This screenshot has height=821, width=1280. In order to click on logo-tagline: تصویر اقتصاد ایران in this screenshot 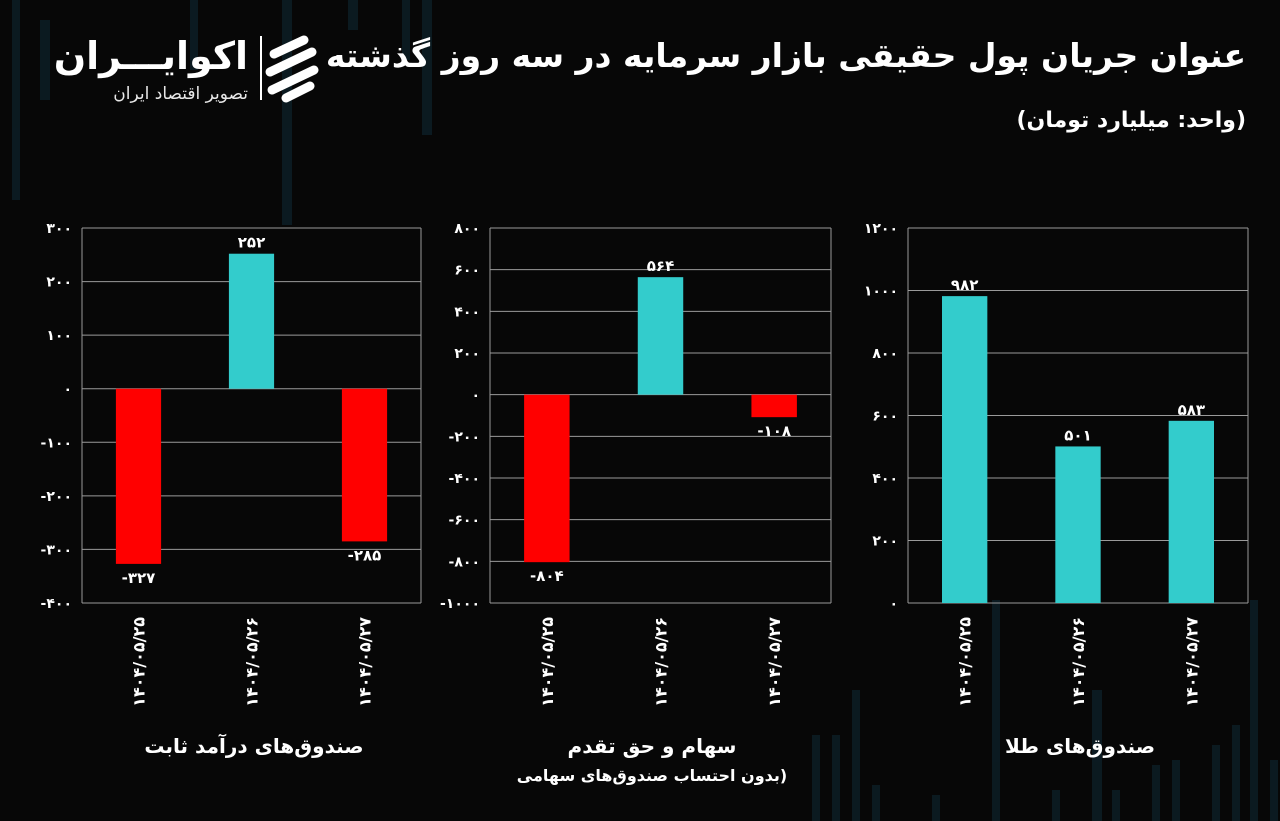, I will do `click(180, 94)`.